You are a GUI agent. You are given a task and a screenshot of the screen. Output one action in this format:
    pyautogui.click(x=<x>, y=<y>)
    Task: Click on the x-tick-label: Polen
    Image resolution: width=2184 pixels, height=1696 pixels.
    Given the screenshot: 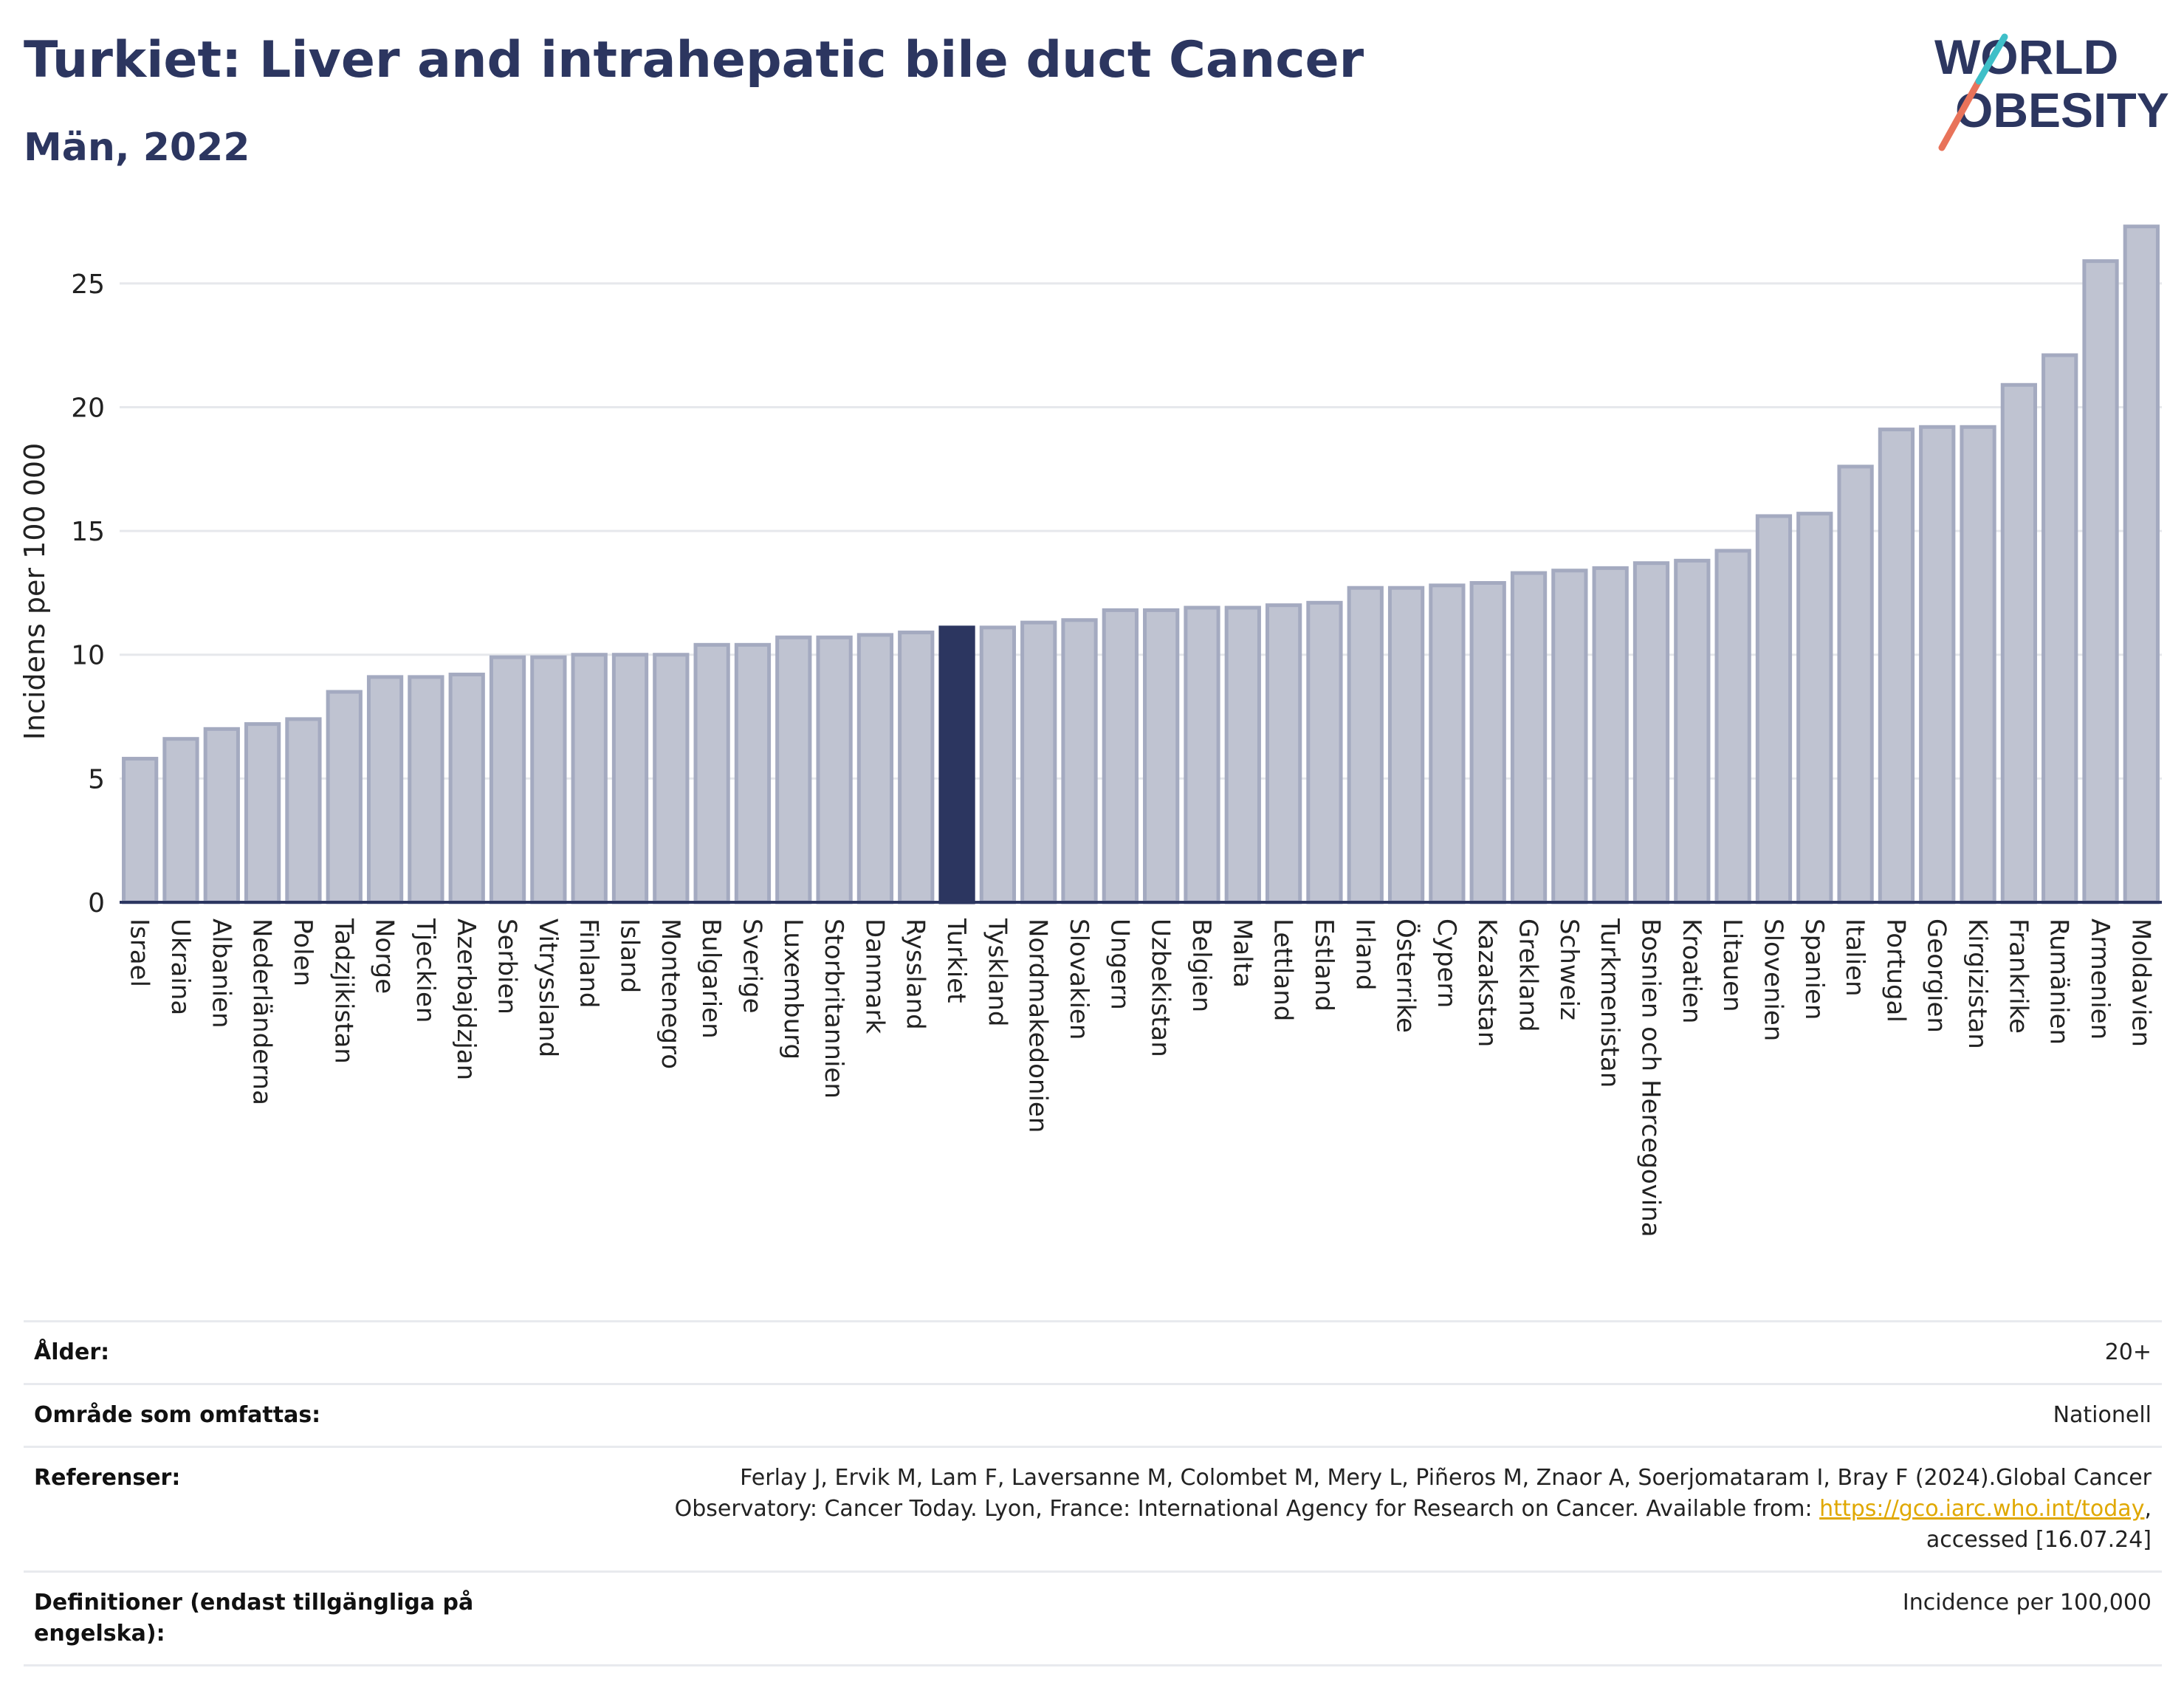 What is the action you would take?
    pyautogui.click(x=303, y=953)
    